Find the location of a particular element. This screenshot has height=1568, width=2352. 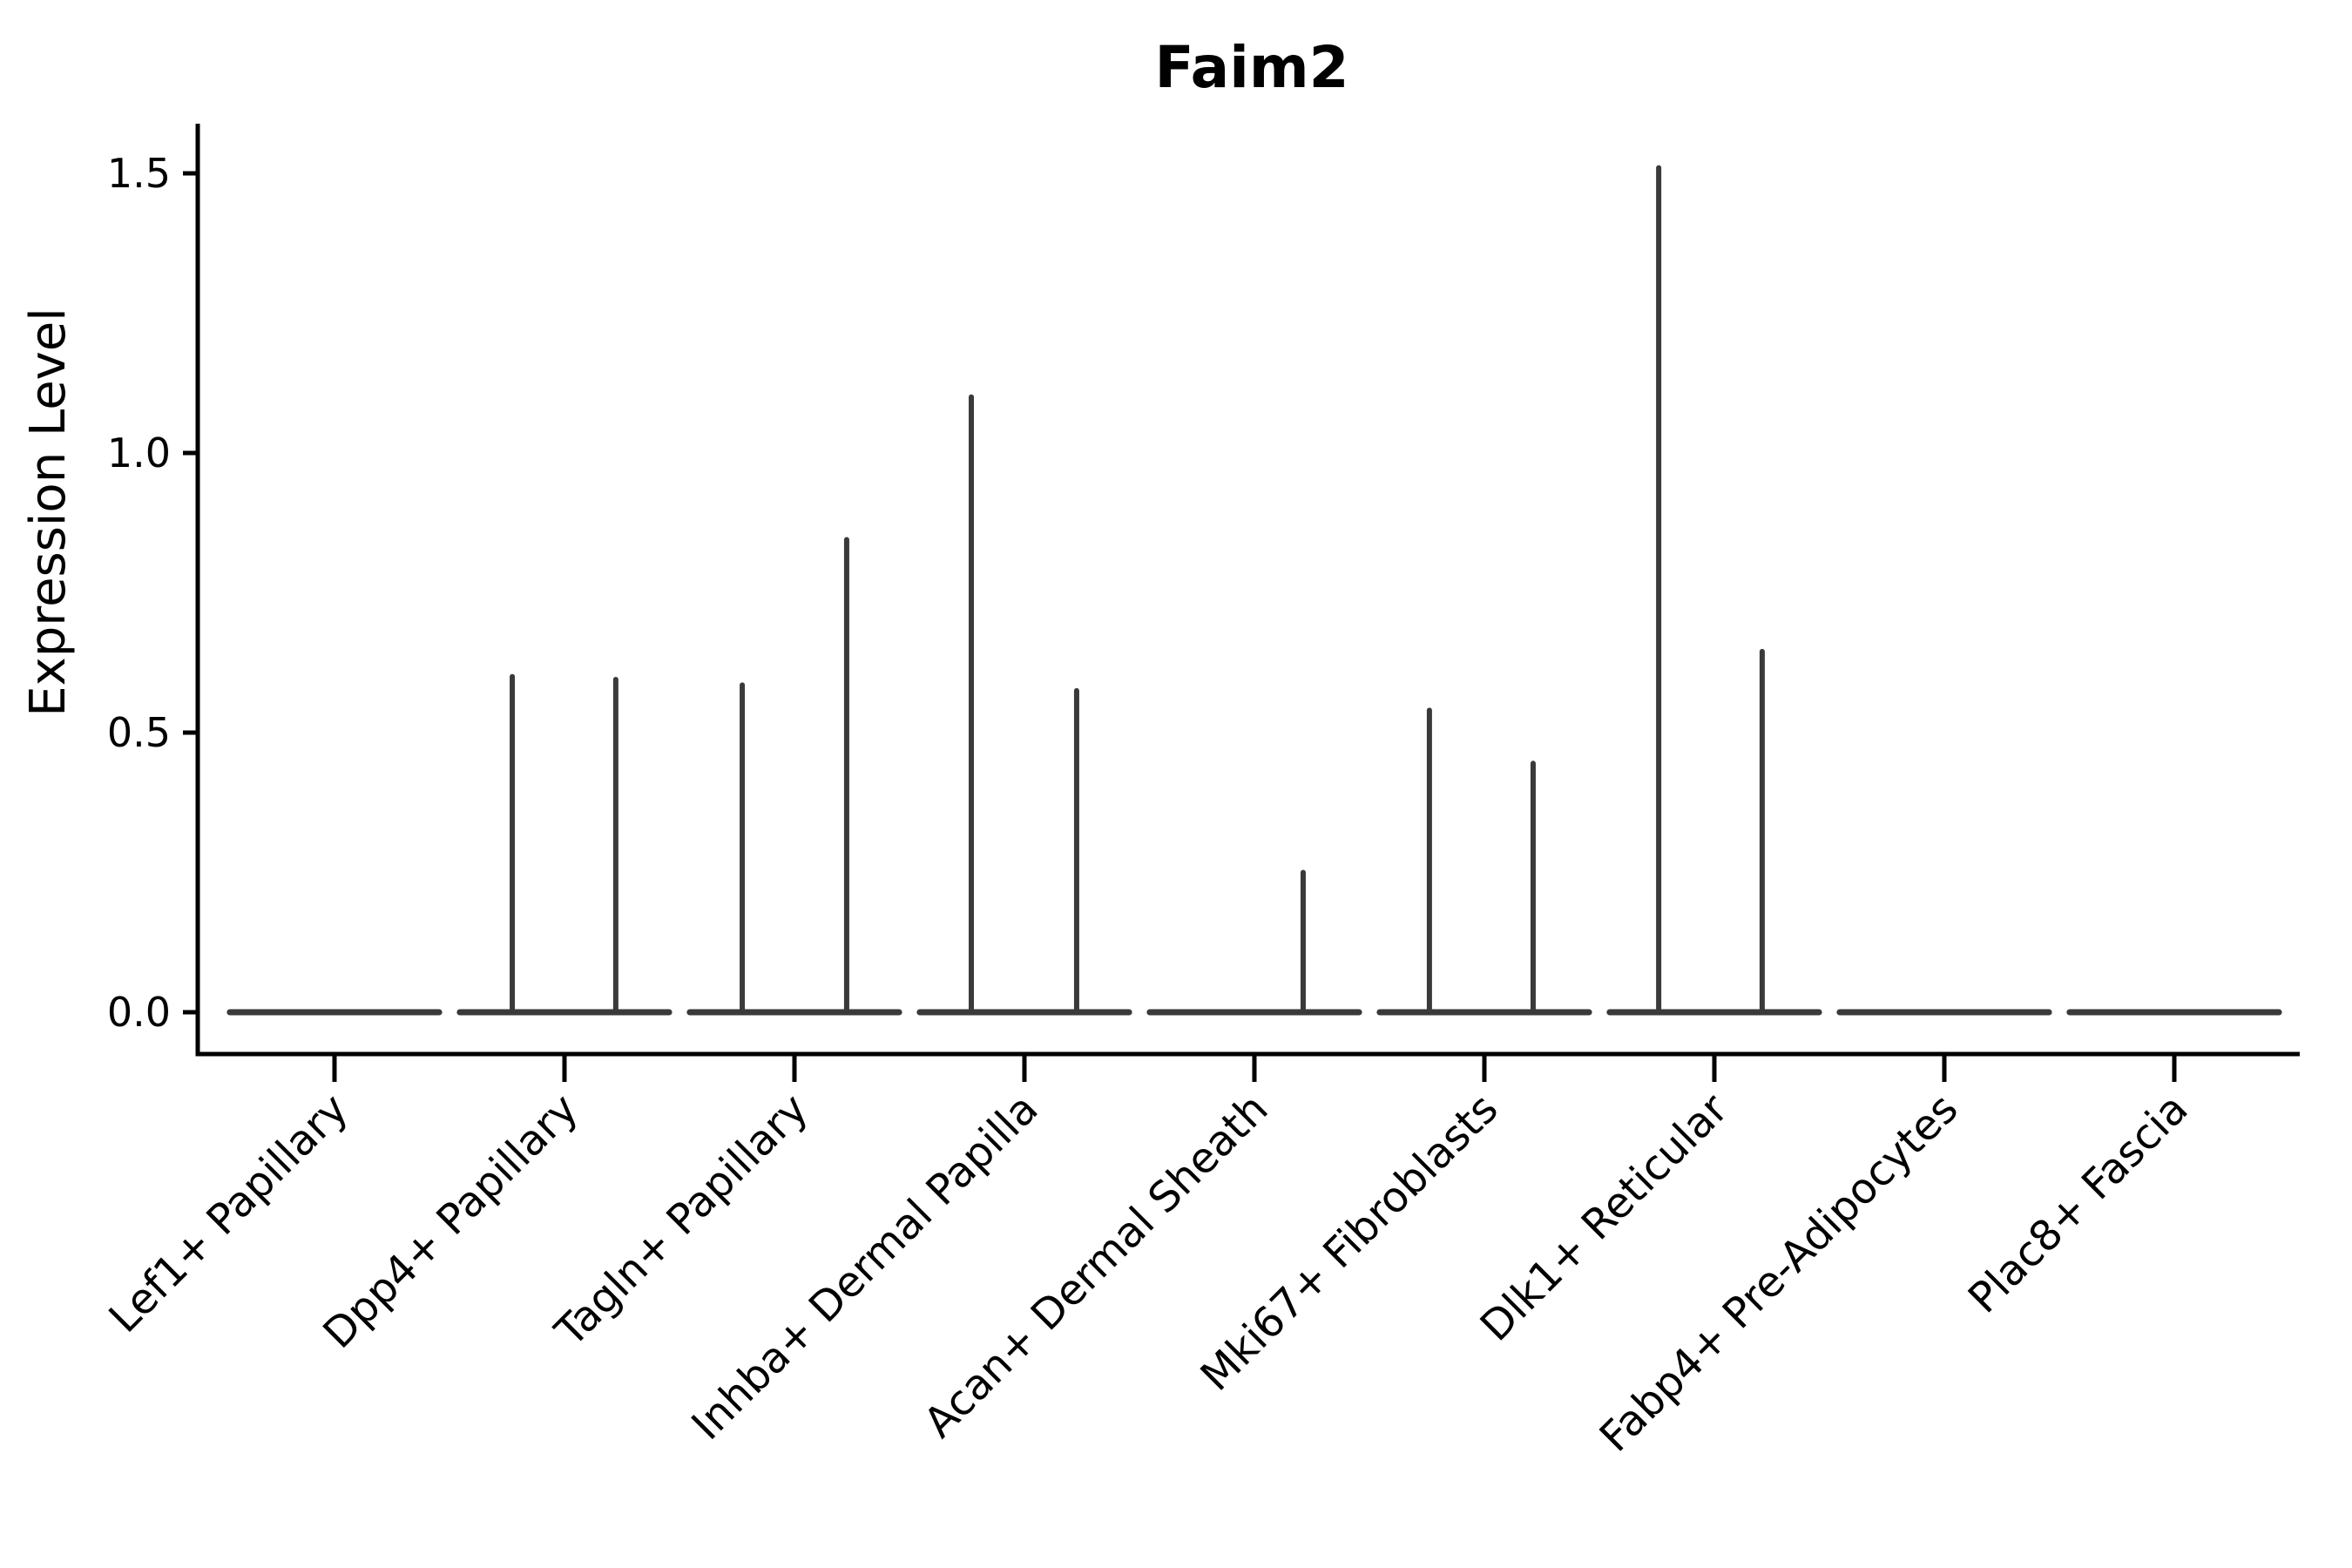

y-tick-label: 0.5 is located at coordinates (139, 732).